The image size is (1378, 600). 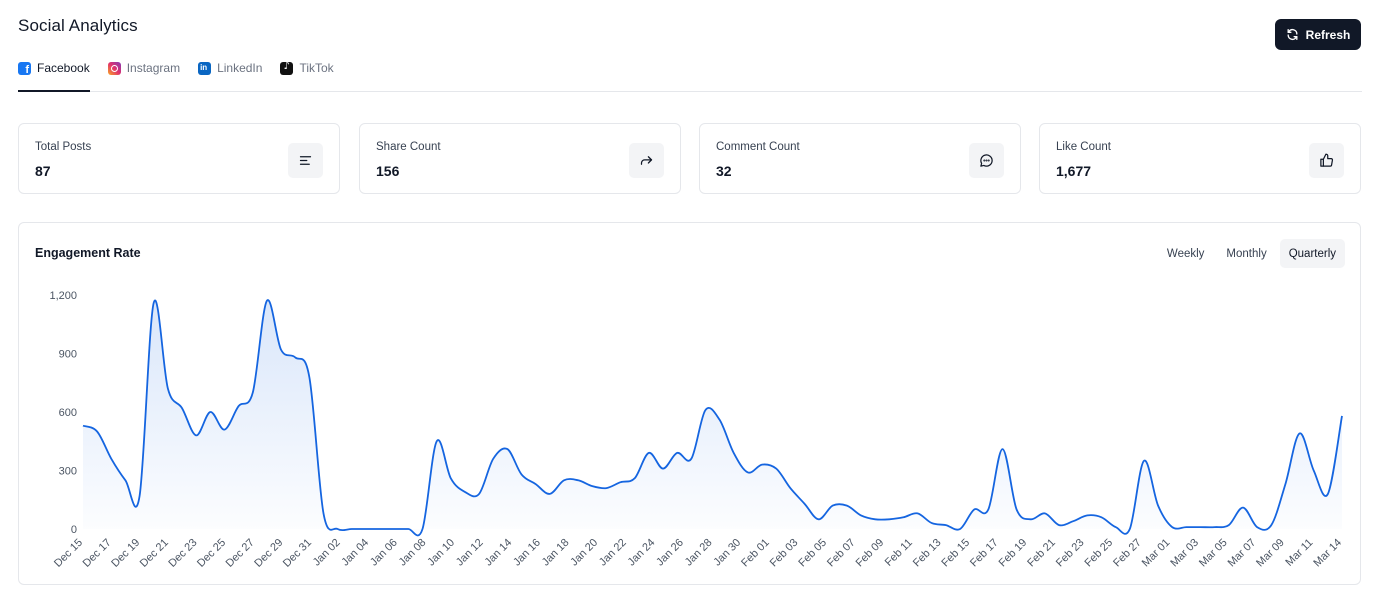 I want to click on x-tick-label: Jan 26, so click(x=670, y=553).